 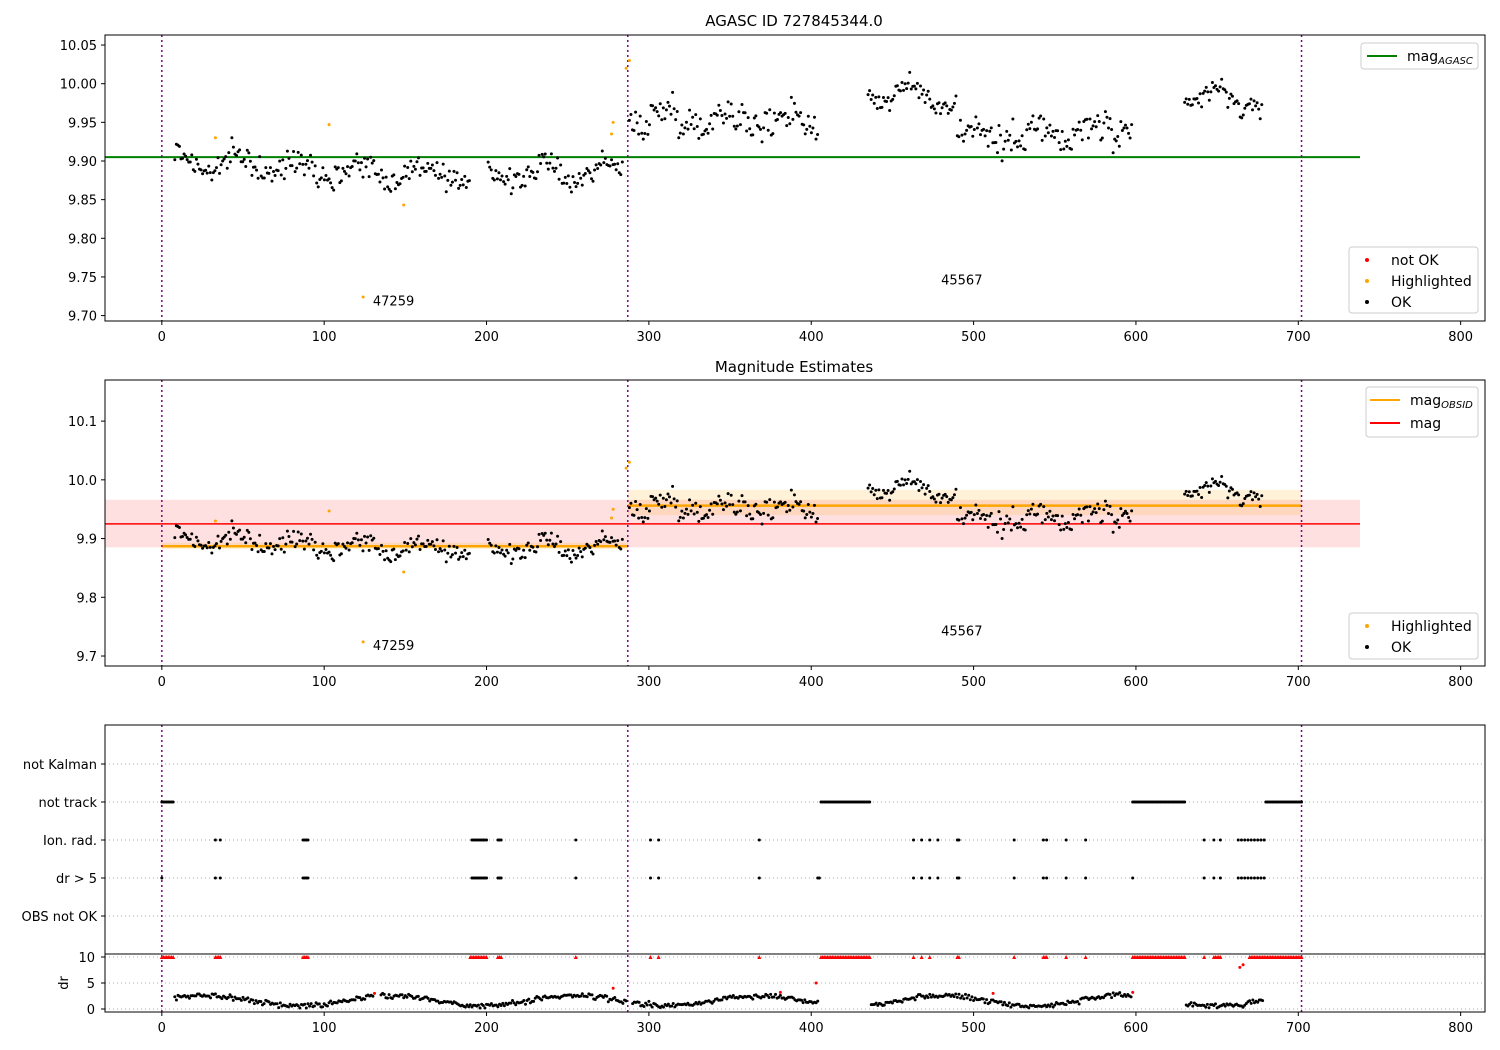 I want to click on x-tick-label: 0, so click(x=162, y=1028).